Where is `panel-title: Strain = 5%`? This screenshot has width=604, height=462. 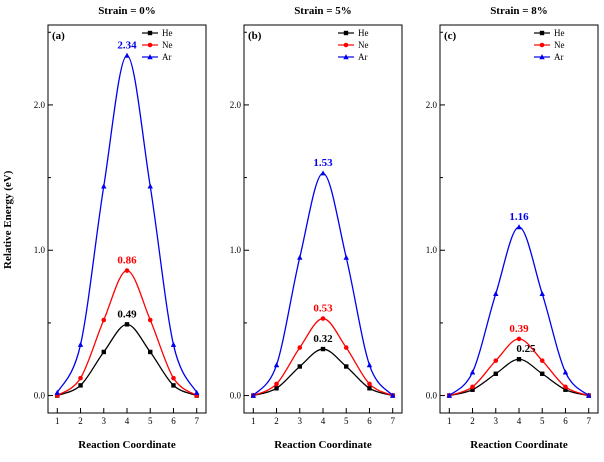 panel-title: Strain = 5% is located at coordinates (323, 11).